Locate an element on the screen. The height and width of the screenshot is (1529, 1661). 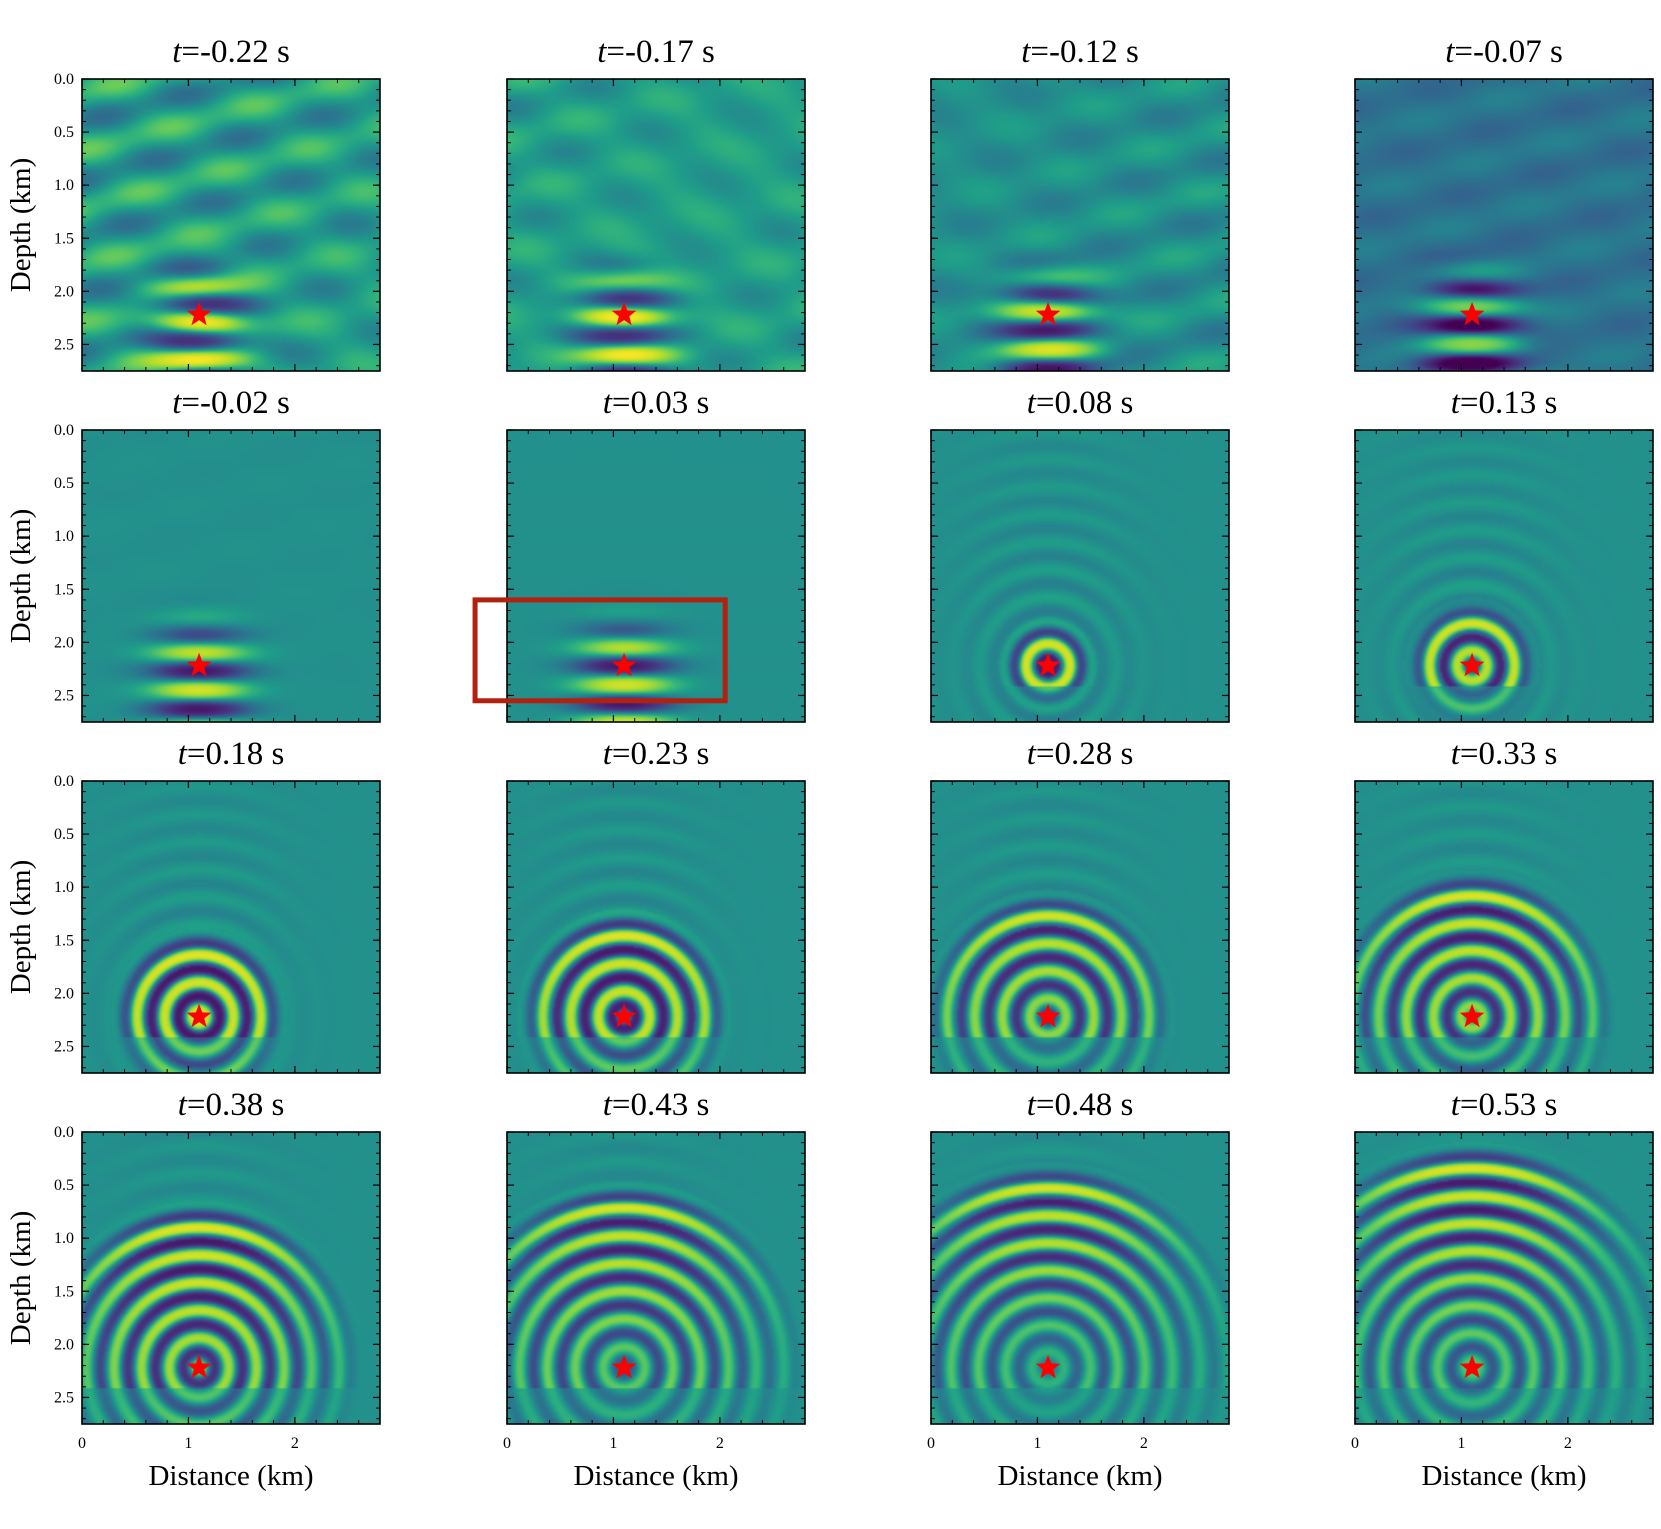
panel-3: t=-0.12 s is located at coordinates (1080, 203).